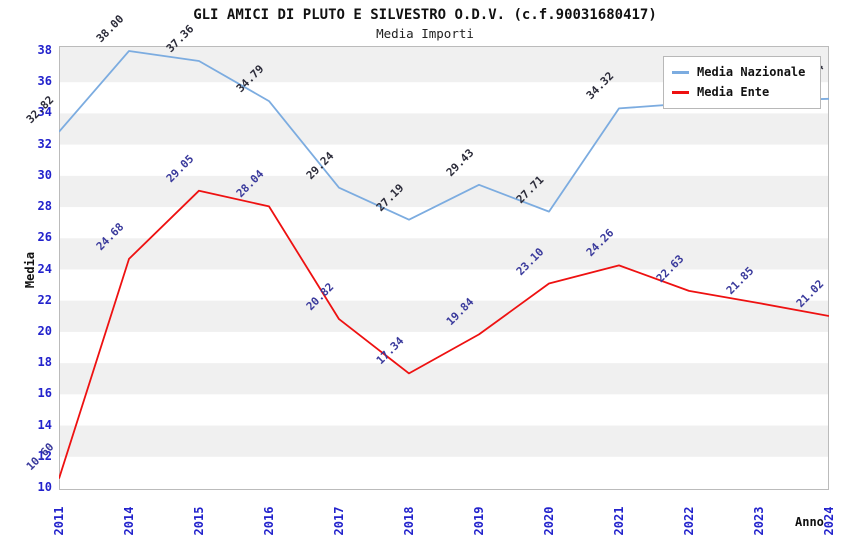 The image size is (850, 550). Describe the element at coordinates (44, 424) in the screenshot. I see `y-tick-label: 14` at that location.